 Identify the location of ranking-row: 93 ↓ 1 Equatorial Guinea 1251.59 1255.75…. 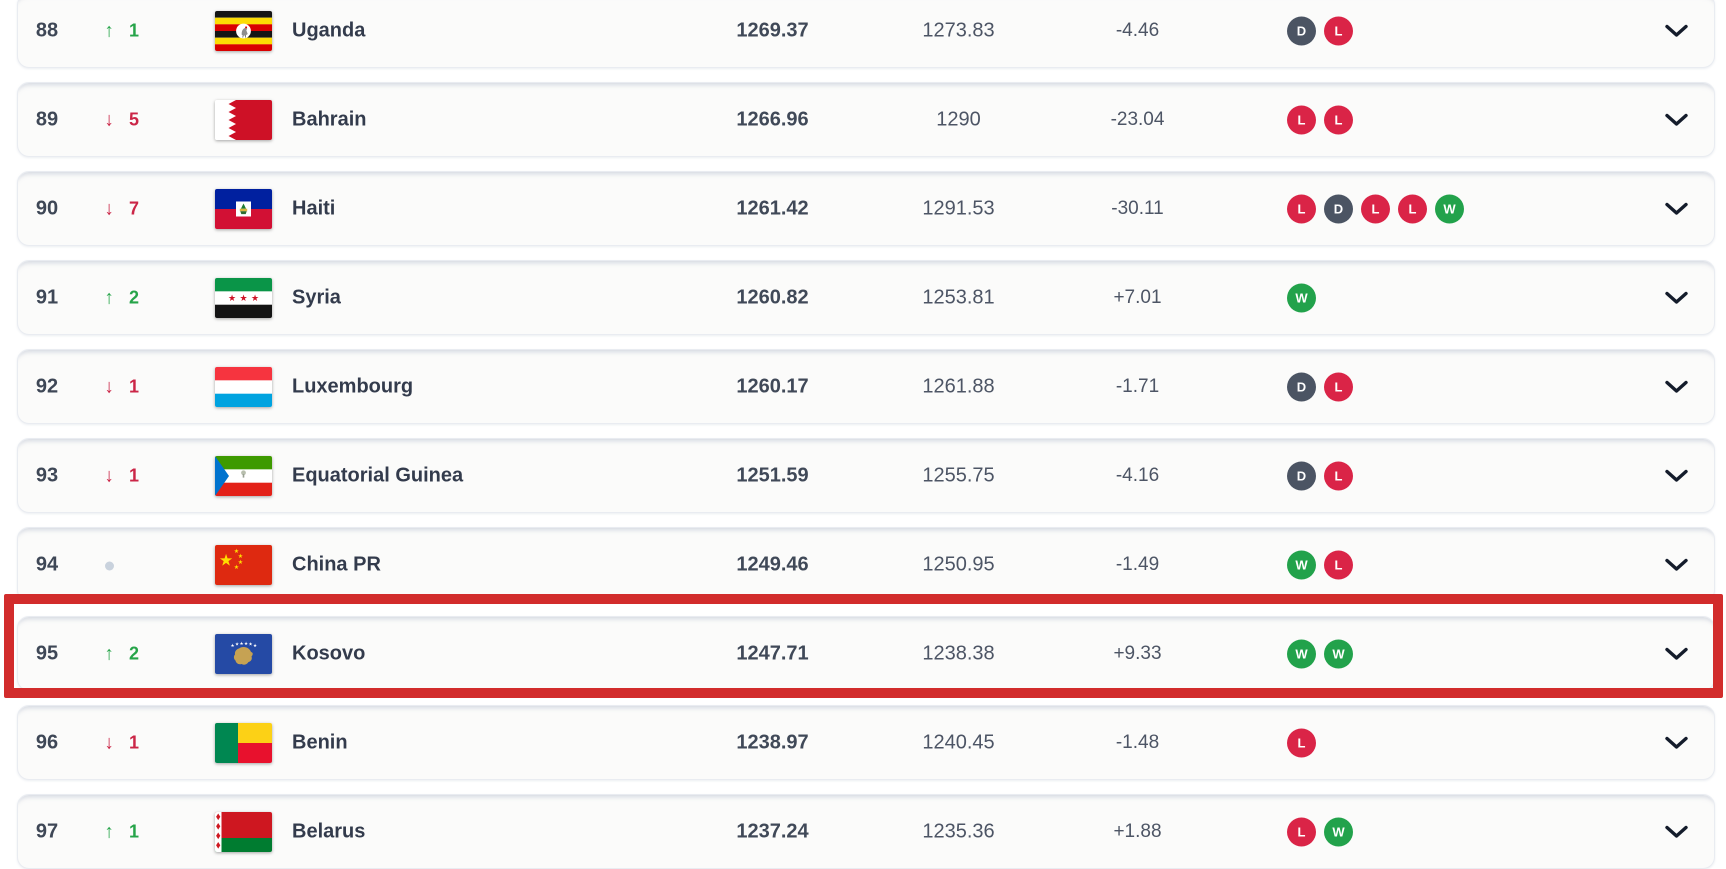
(866, 475).